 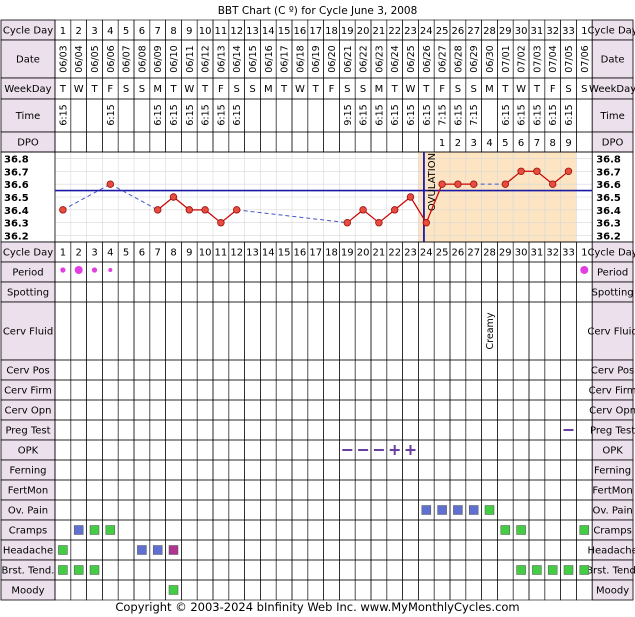 I want to click on row-label-cerv-opn: Cerv Opn, so click(x=28, y=411).